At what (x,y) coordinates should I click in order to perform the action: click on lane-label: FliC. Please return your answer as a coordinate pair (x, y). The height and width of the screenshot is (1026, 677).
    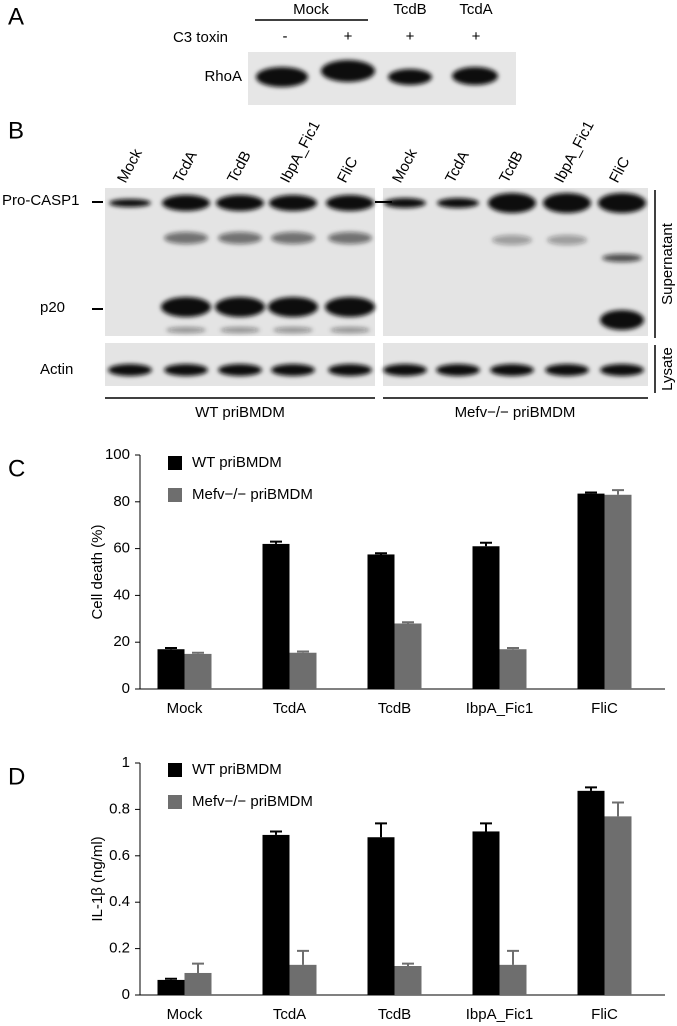
    Looking at the image, I should click on (620, 170).